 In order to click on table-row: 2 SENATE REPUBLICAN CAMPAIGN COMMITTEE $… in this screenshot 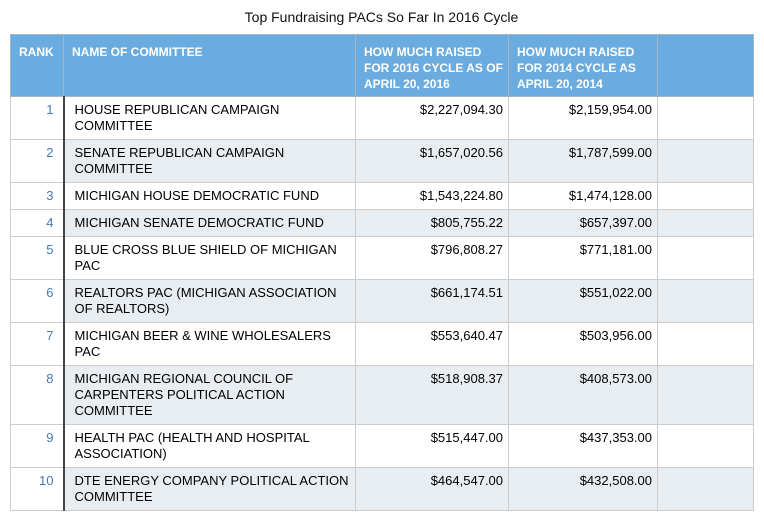, I will do `click(382, 161)`.